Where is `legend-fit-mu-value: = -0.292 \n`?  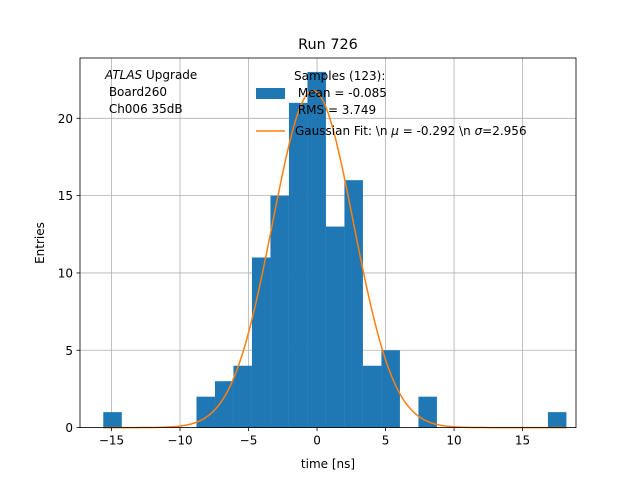
legend-fit-mu-value: = -0.292 \n is located at coordinates (437, 131).